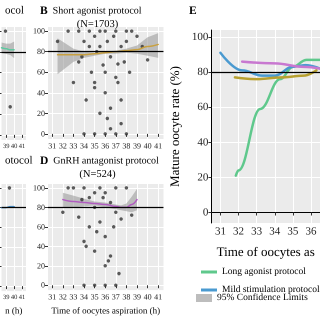 The height and width of the screenshot is (320, 320). I want to click on legend-label: Long agonist protocol, so click(264, 272).